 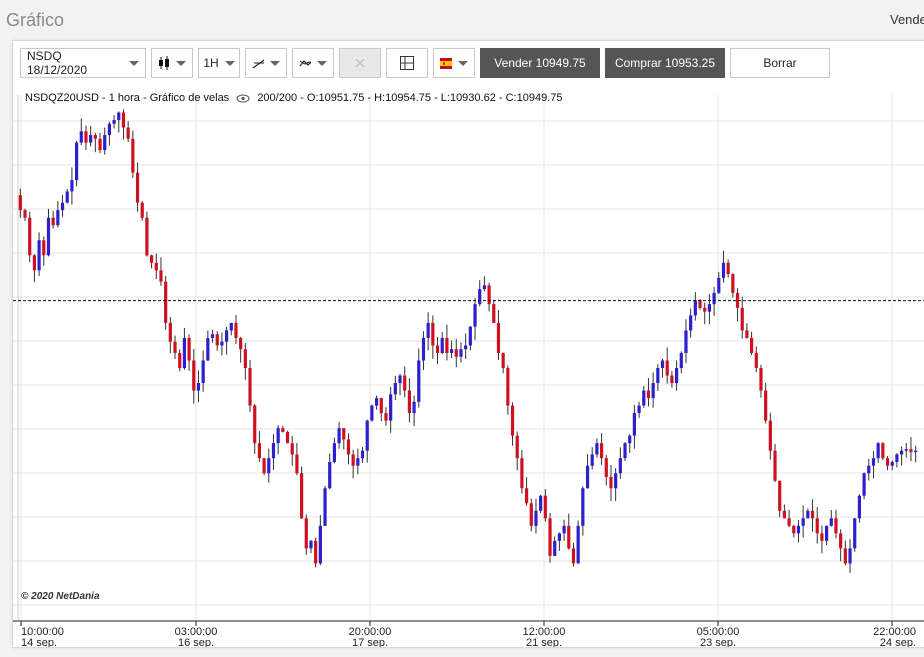 What do you see at coordinates (360, 63) in the screenshot?
I see `crosshair-off-button` at bounding box center [360, 63].